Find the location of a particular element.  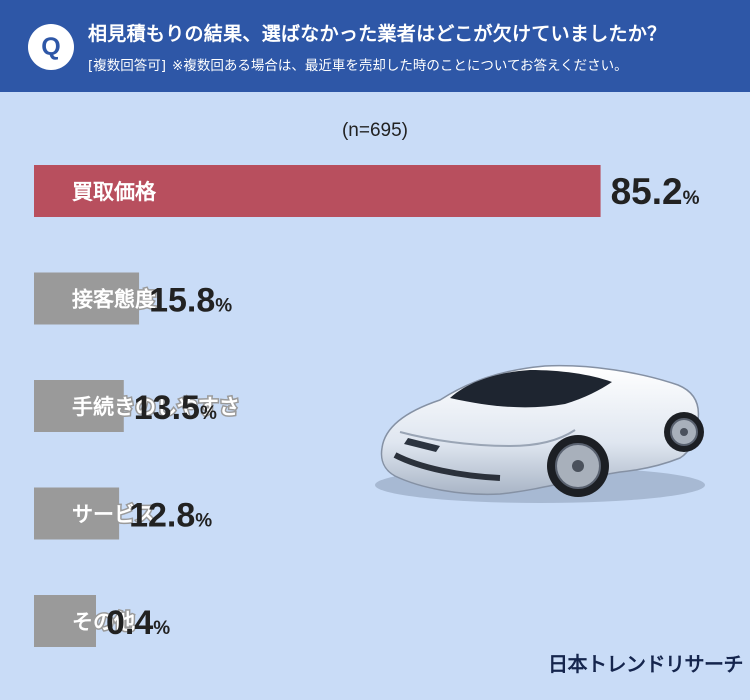

brand-logo-text: 日本トレンドリサーチ is located at coordinates (646, 664).